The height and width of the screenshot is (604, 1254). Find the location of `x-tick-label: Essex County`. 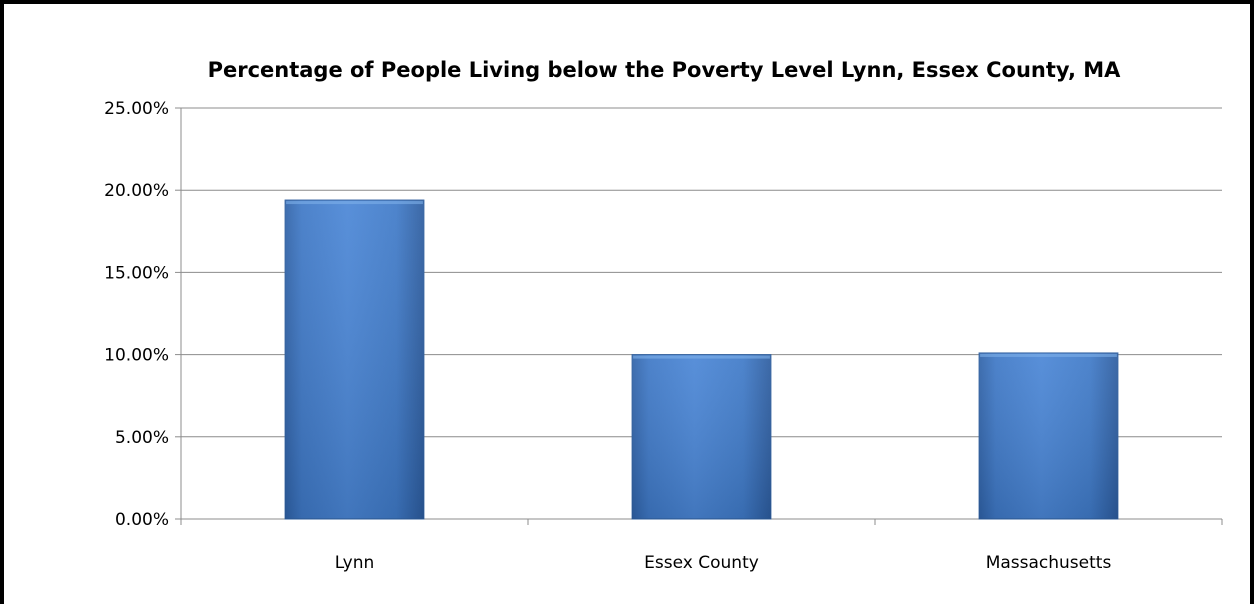

x-tick-label: Essex County is located at coordinates (701, 563).